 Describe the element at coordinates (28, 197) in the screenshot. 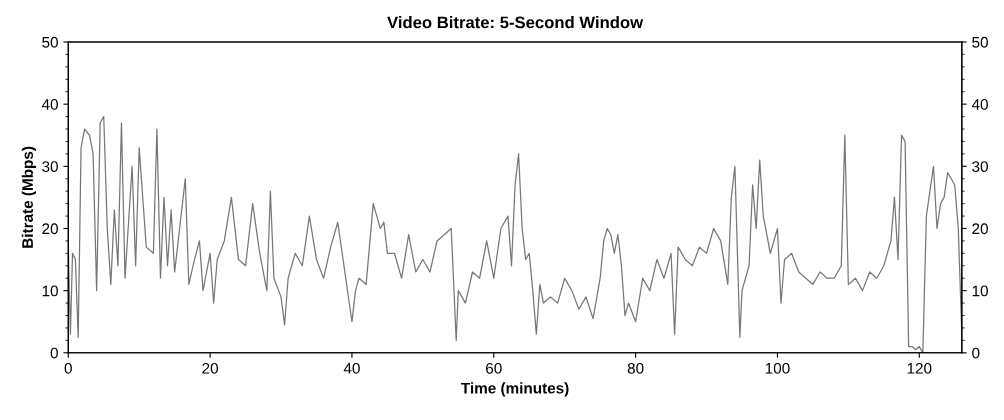

I see `y-axis-title: Bitrate (Mbps)` at that location.